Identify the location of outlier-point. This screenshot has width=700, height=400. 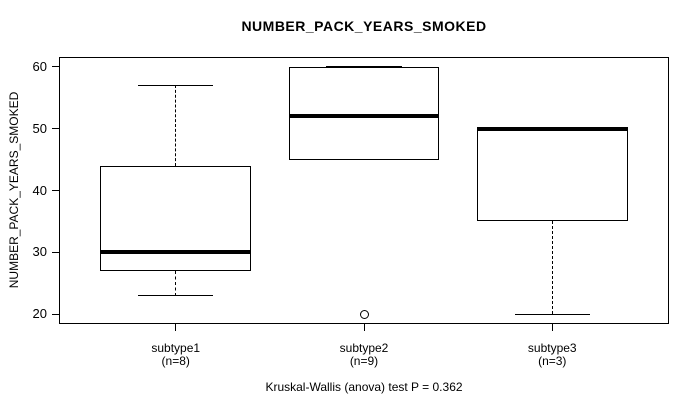
(364, 314).